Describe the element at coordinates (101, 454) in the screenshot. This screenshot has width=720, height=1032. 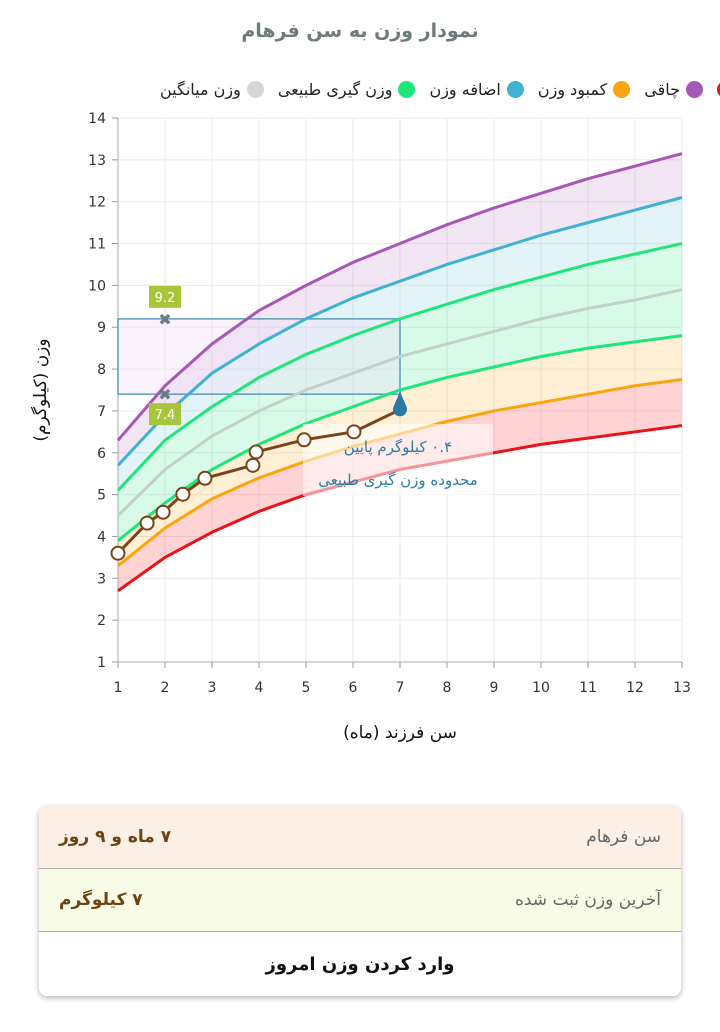
I see `y-tick-label: 6` at that location.